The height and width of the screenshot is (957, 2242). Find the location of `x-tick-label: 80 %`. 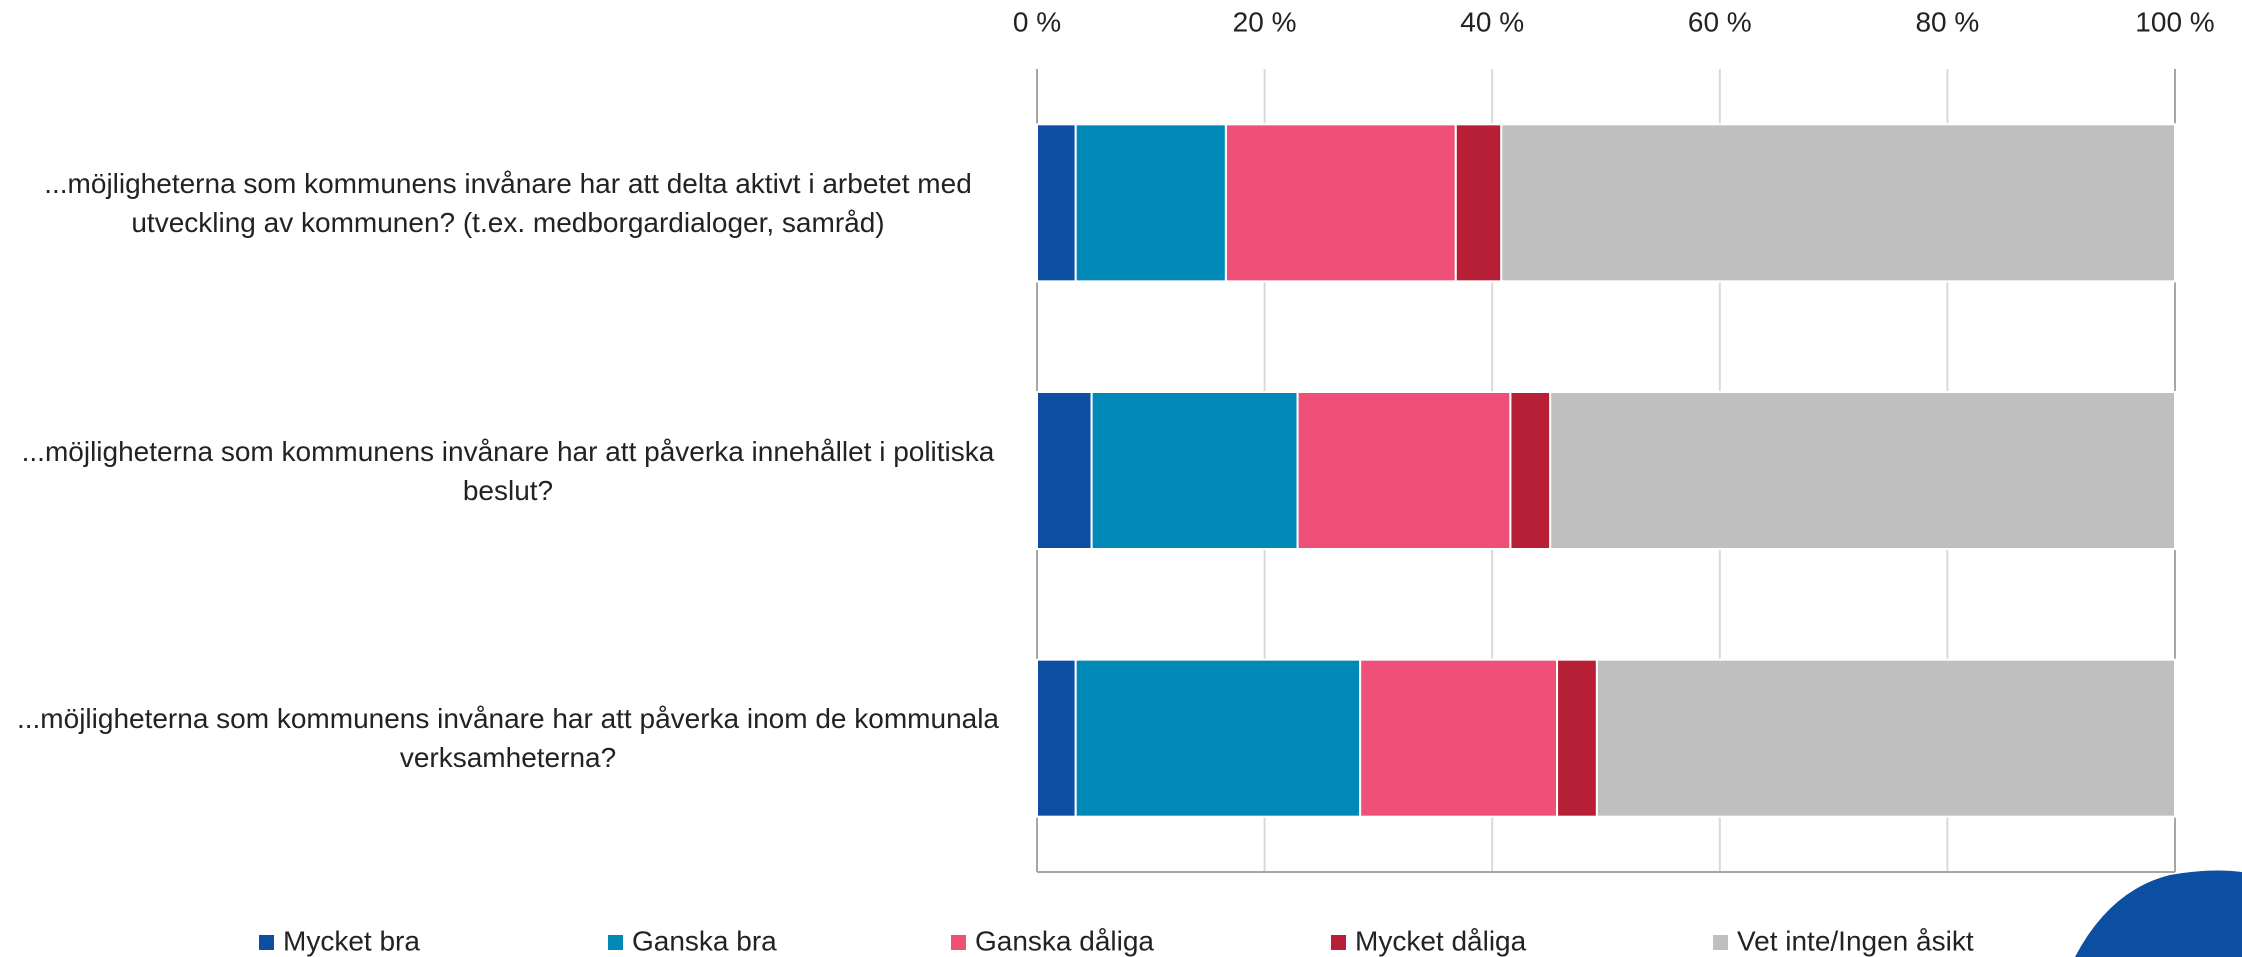

x-tick-label: 80 % is located at coordinates (1947, 21).